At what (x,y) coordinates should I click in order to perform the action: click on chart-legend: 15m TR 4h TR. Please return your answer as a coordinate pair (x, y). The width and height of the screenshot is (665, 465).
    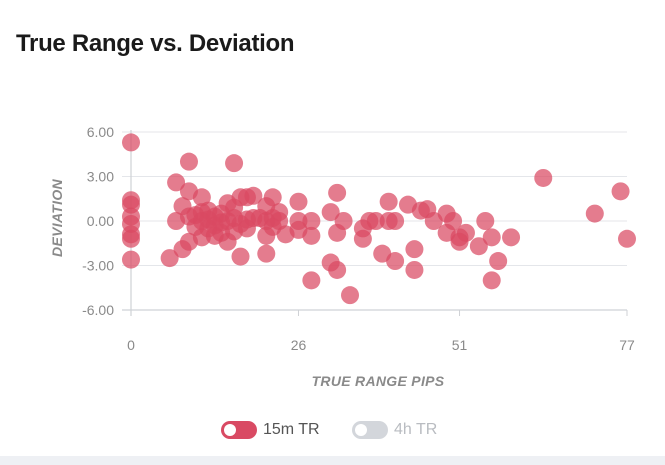
    Looking at the image, I should click on (332, 432).